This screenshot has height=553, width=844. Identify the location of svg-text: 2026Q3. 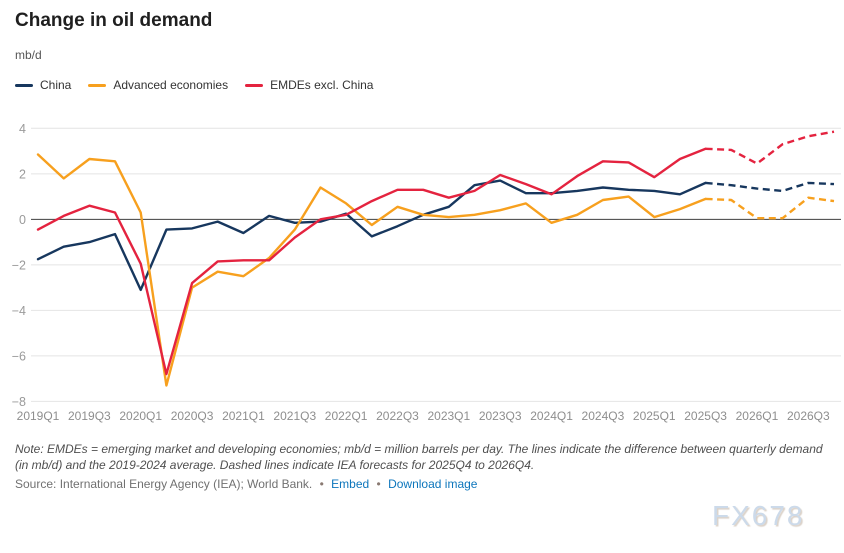
(808, 416).